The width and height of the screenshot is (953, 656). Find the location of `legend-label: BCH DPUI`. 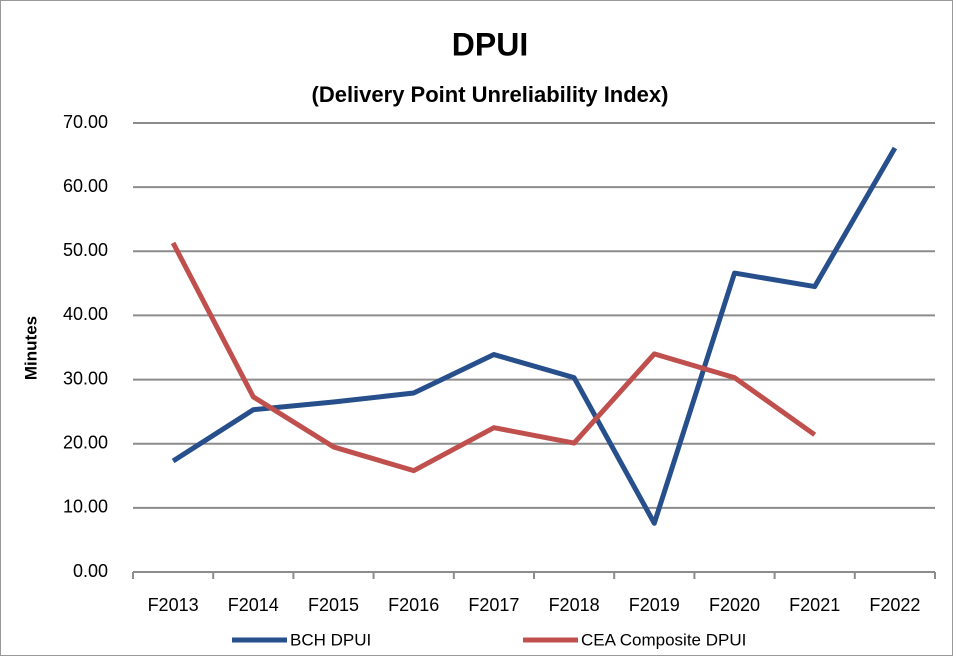

legend-label: BCH DPUI is located at coordinates (330, 639).